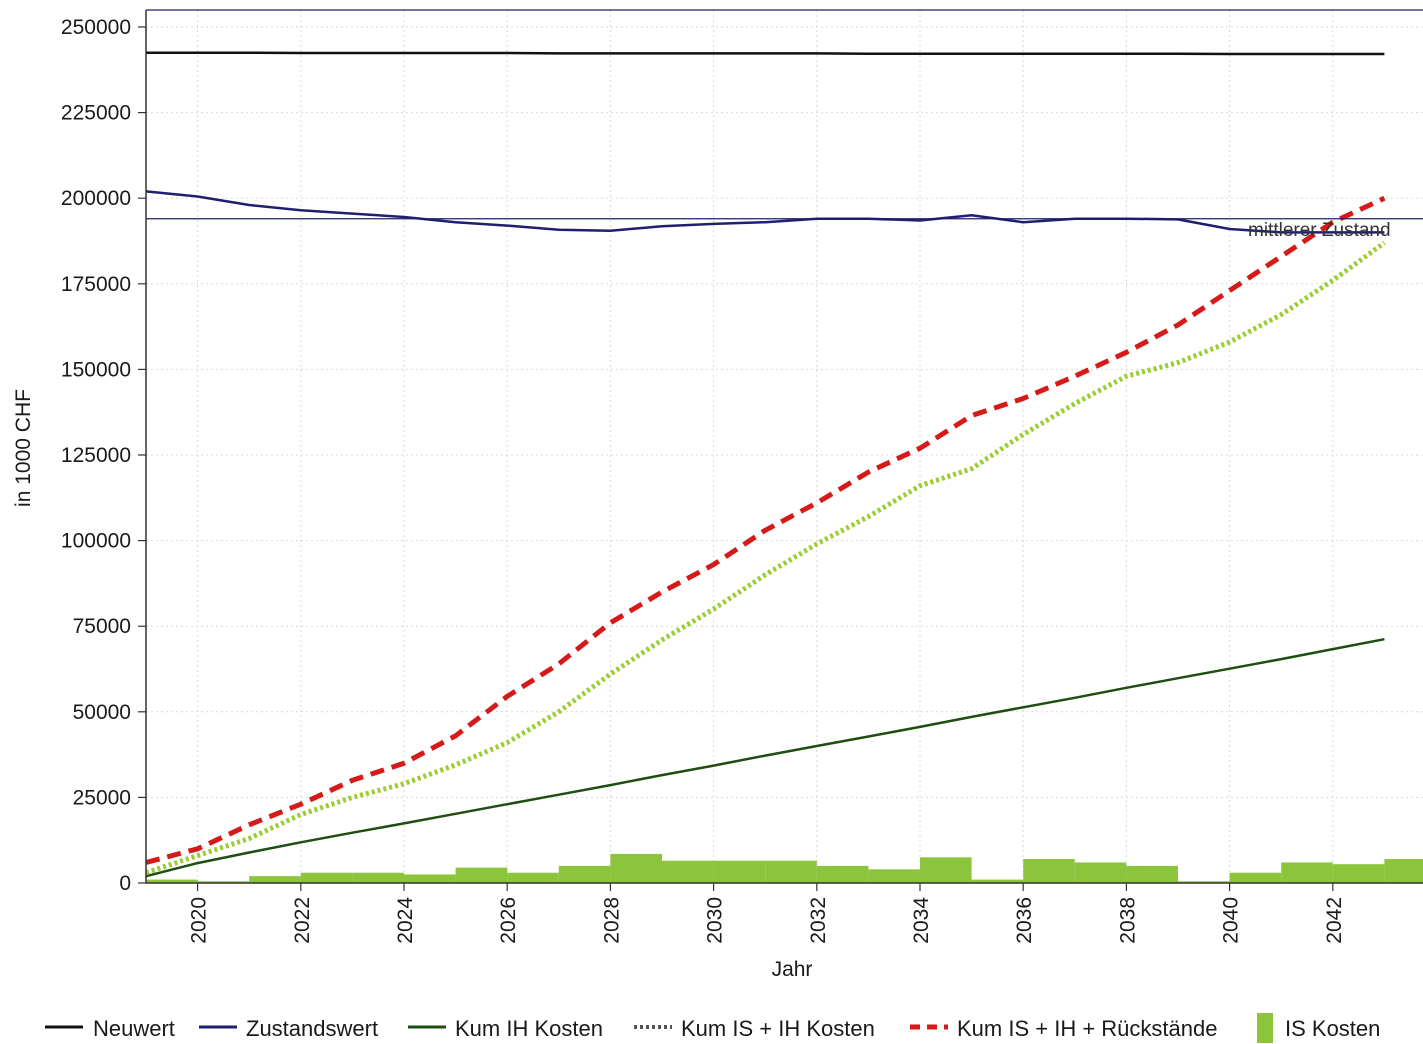 This screenshot has height=1044, width=1423. What do you see at coordinates (818, 920) in the screenshot?
I see `x-tick-label: 2032` at bounding box center [818, 920].